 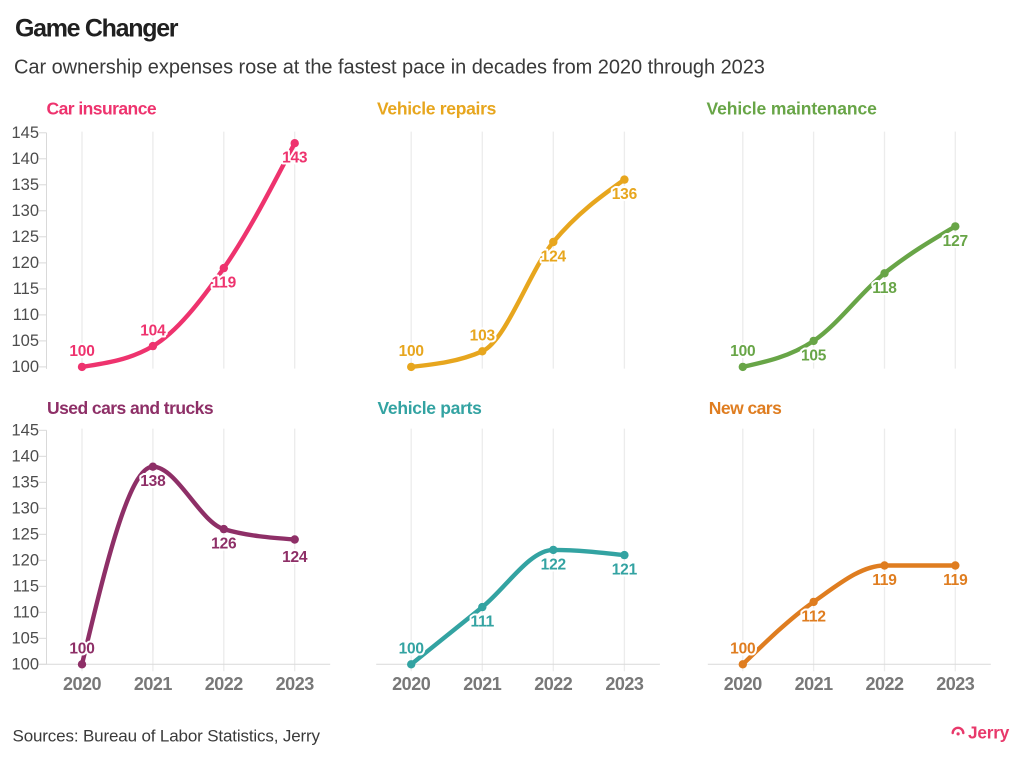 I want to click on svg-text: Jerry, so click(x=989, y=733).